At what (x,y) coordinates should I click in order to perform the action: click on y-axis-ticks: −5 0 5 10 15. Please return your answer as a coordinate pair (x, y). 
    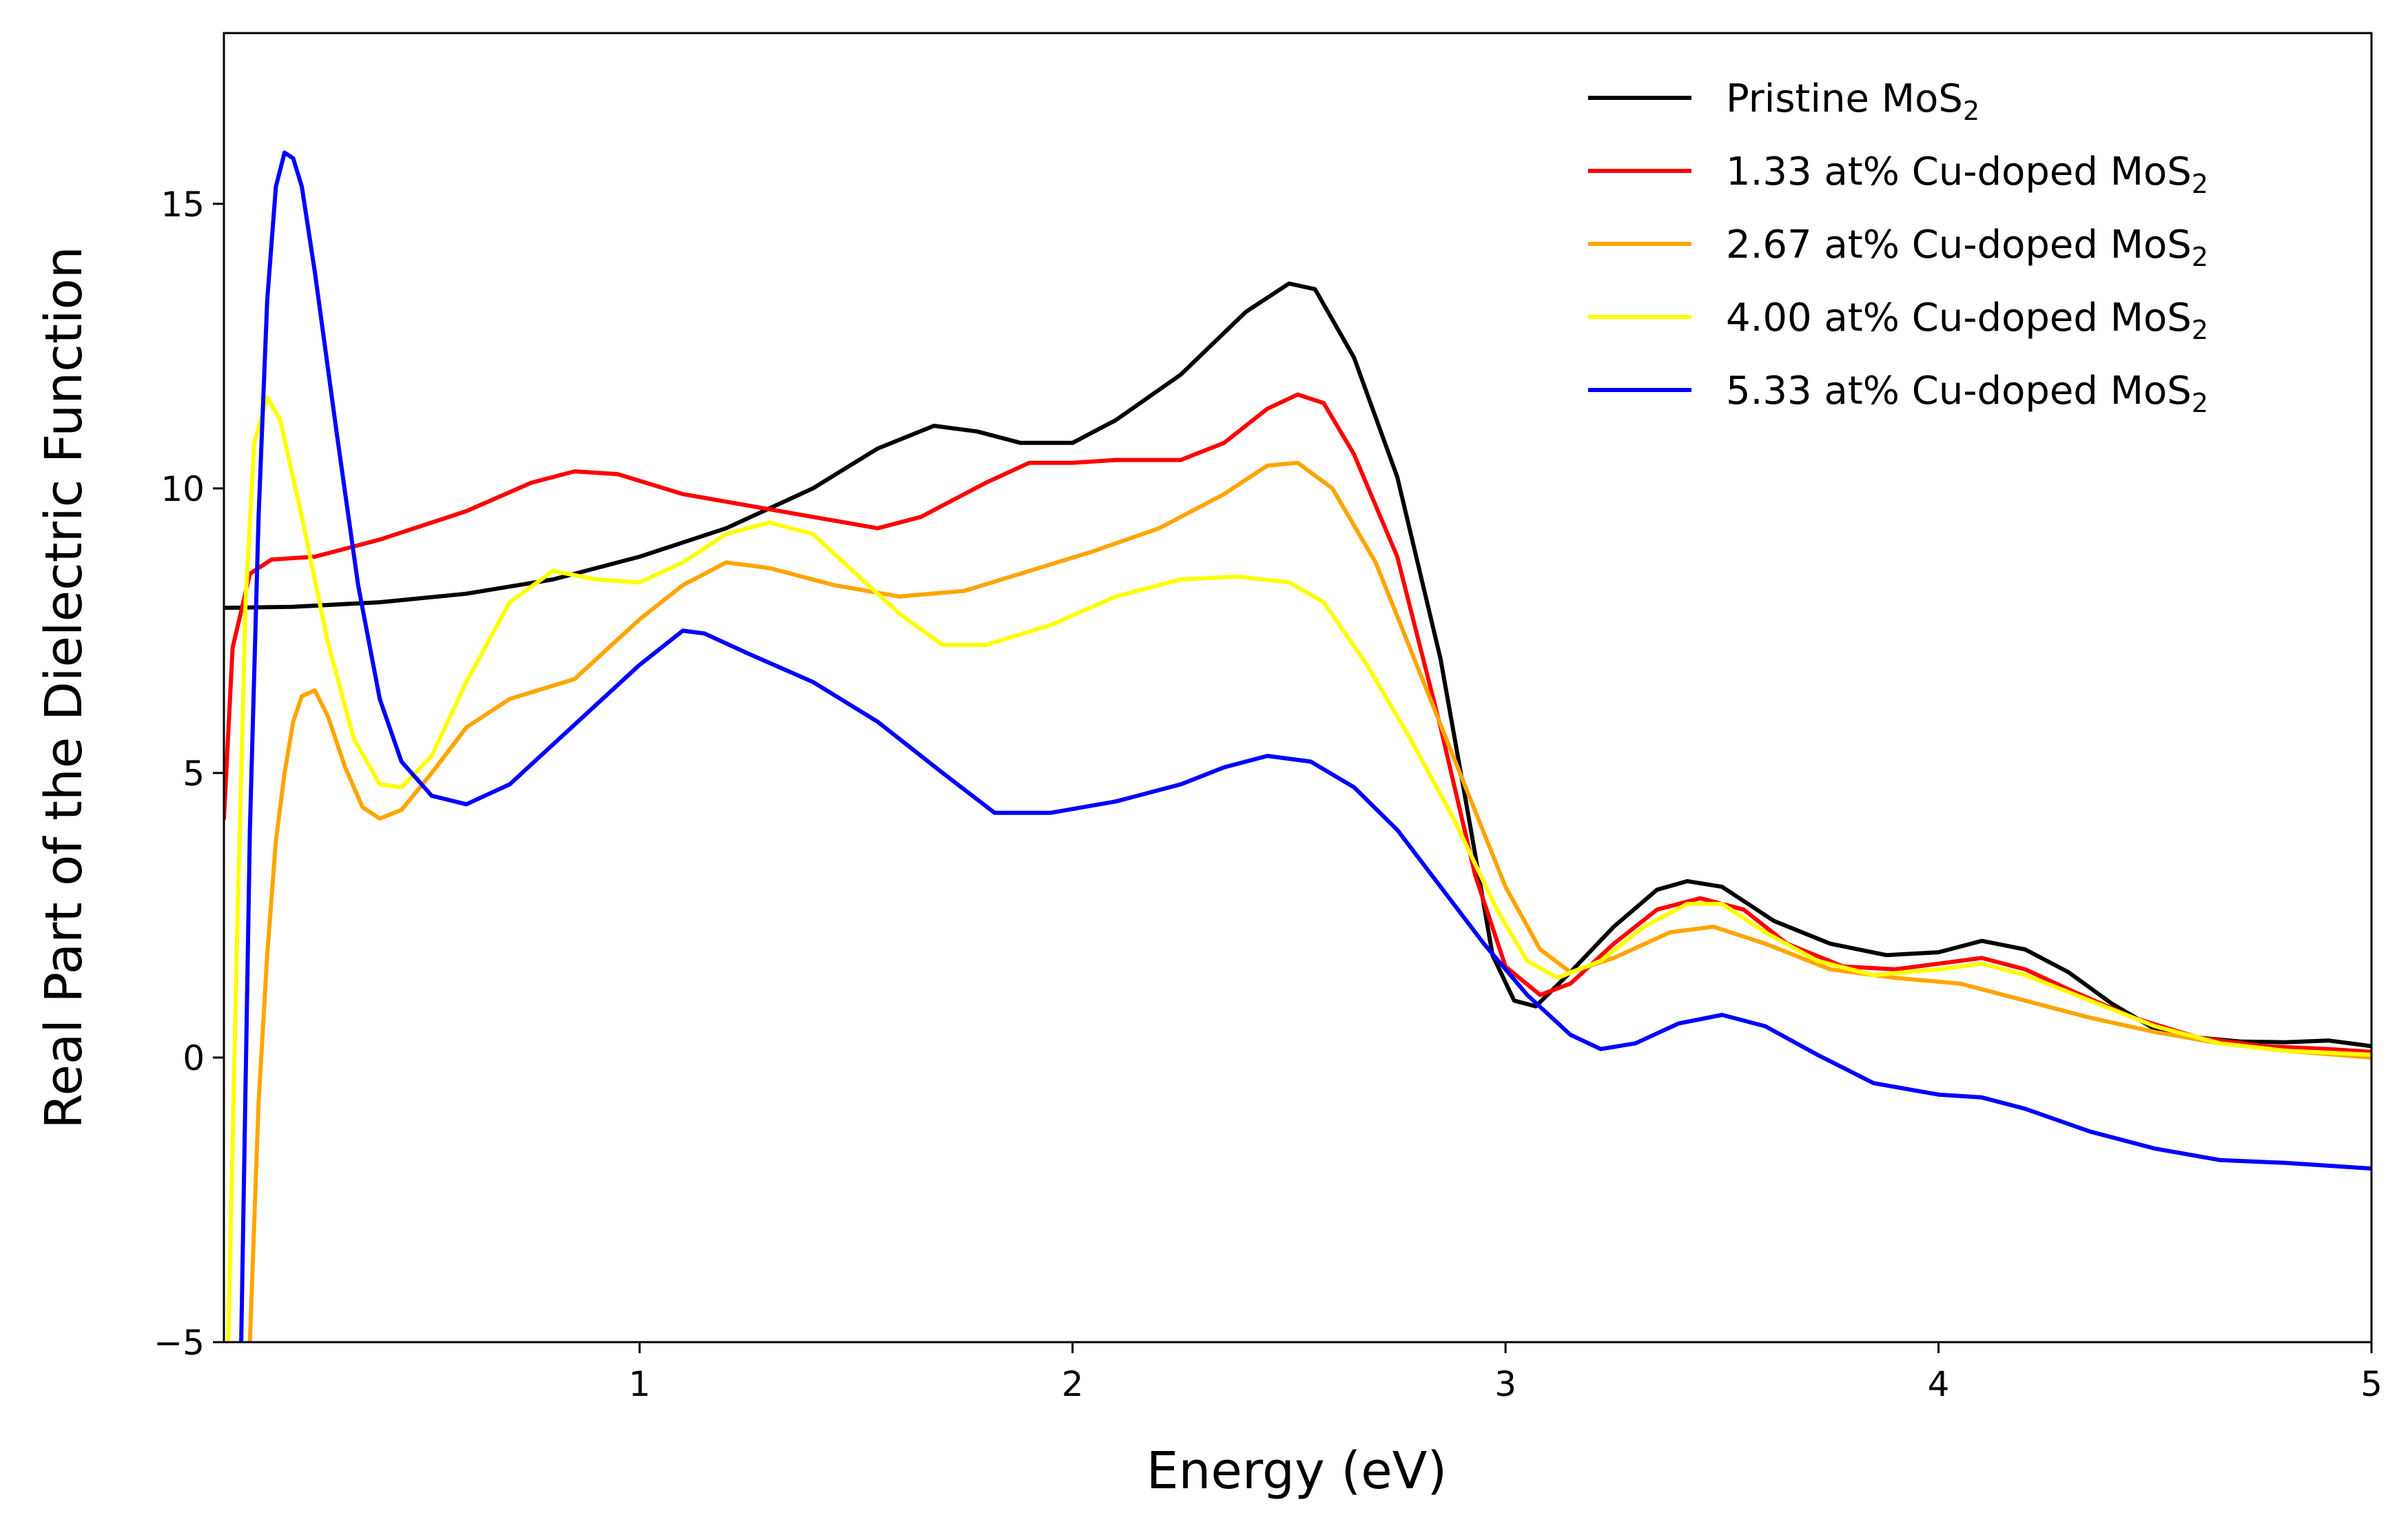
    Looking at the image, I should click on (189, 774).